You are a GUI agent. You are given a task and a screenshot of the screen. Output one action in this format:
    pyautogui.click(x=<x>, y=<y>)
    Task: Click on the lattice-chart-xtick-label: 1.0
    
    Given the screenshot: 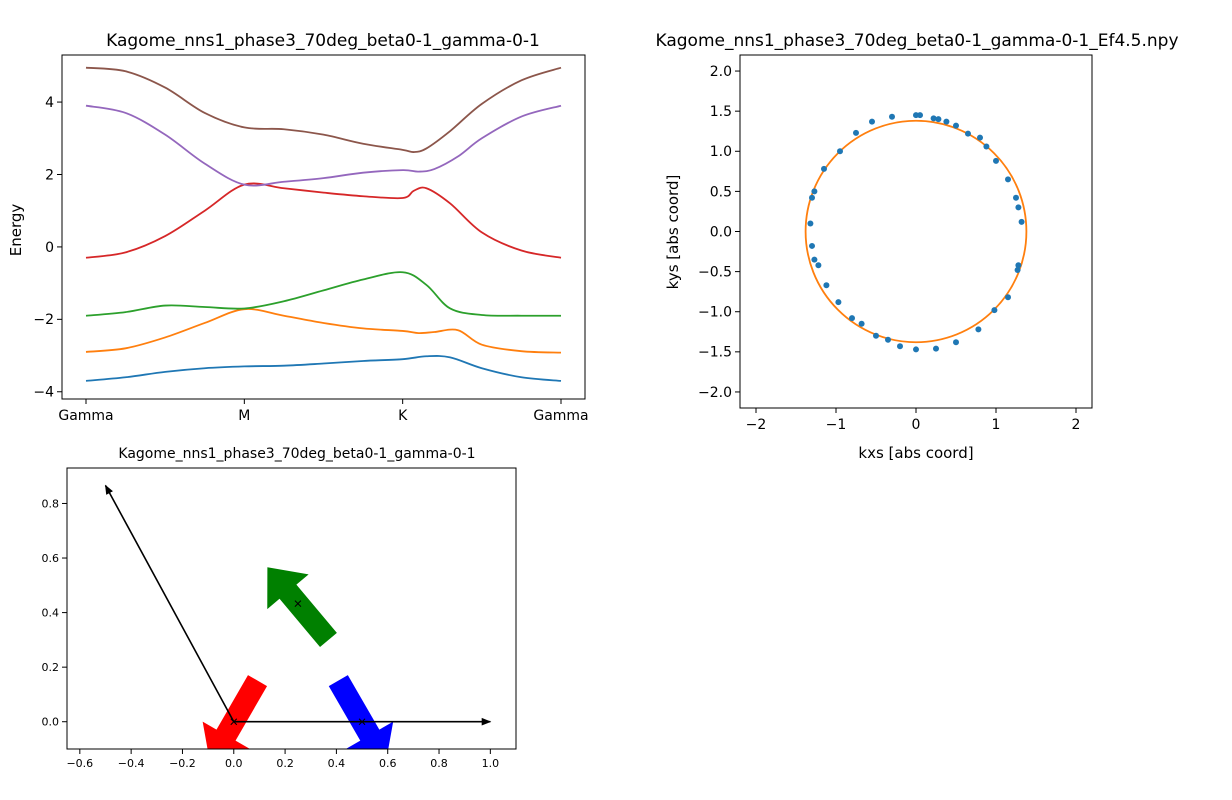 What is the action you would take?
    pyautogui.click(x=491, y=763)
    